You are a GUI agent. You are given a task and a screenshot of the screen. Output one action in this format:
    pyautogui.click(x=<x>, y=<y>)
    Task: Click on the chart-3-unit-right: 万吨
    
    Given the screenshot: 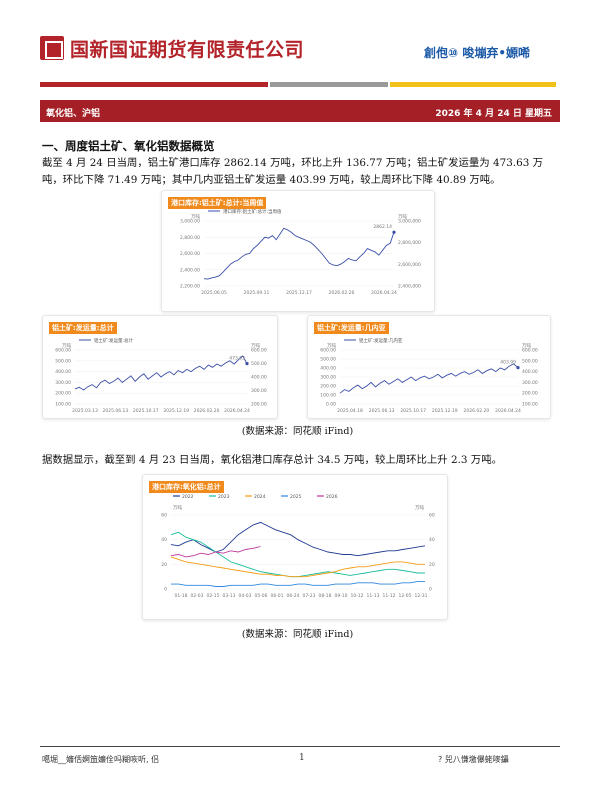 What is the action you would take?
    pyautogui.click(x=419, y=507)
    